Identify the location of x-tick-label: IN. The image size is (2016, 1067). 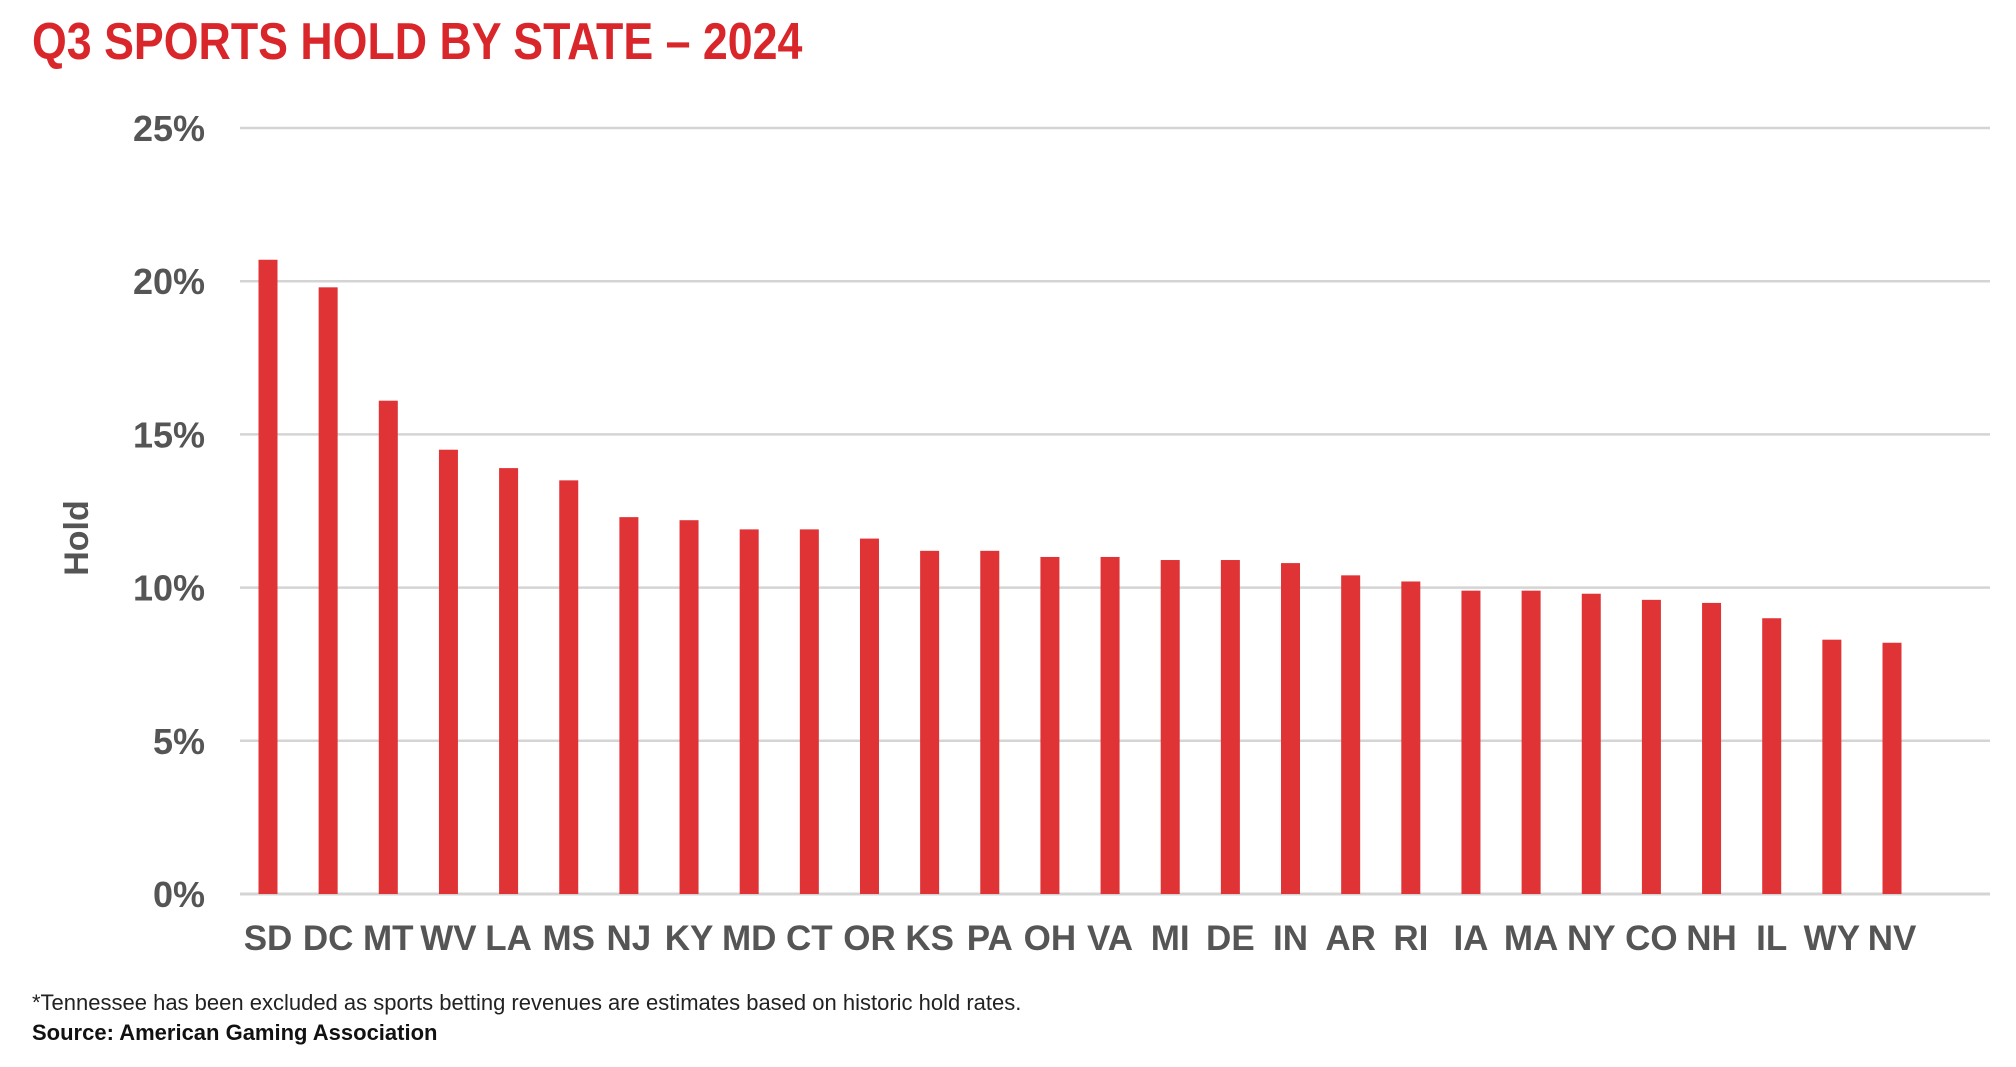
(1290, 938).